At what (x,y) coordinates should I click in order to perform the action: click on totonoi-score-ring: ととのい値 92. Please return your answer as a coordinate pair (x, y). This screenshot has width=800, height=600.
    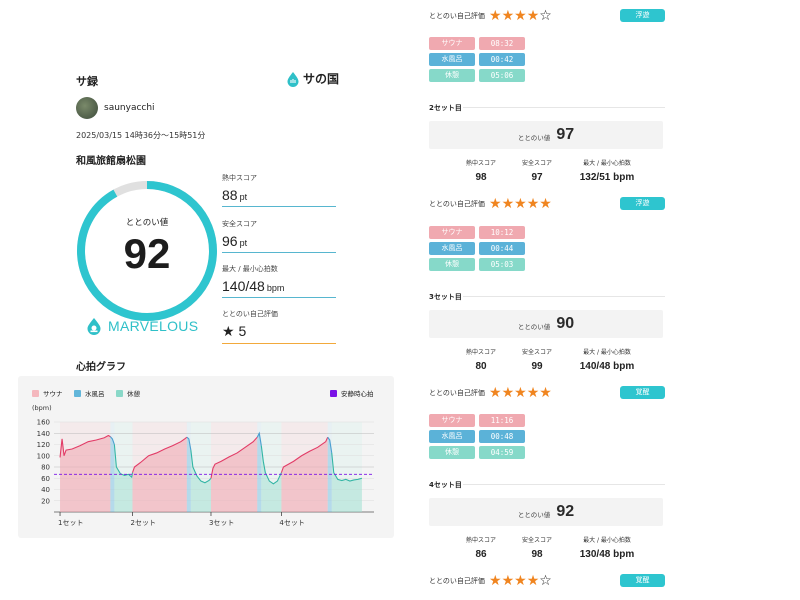
    Looking at the image, I should click on (147, 251).